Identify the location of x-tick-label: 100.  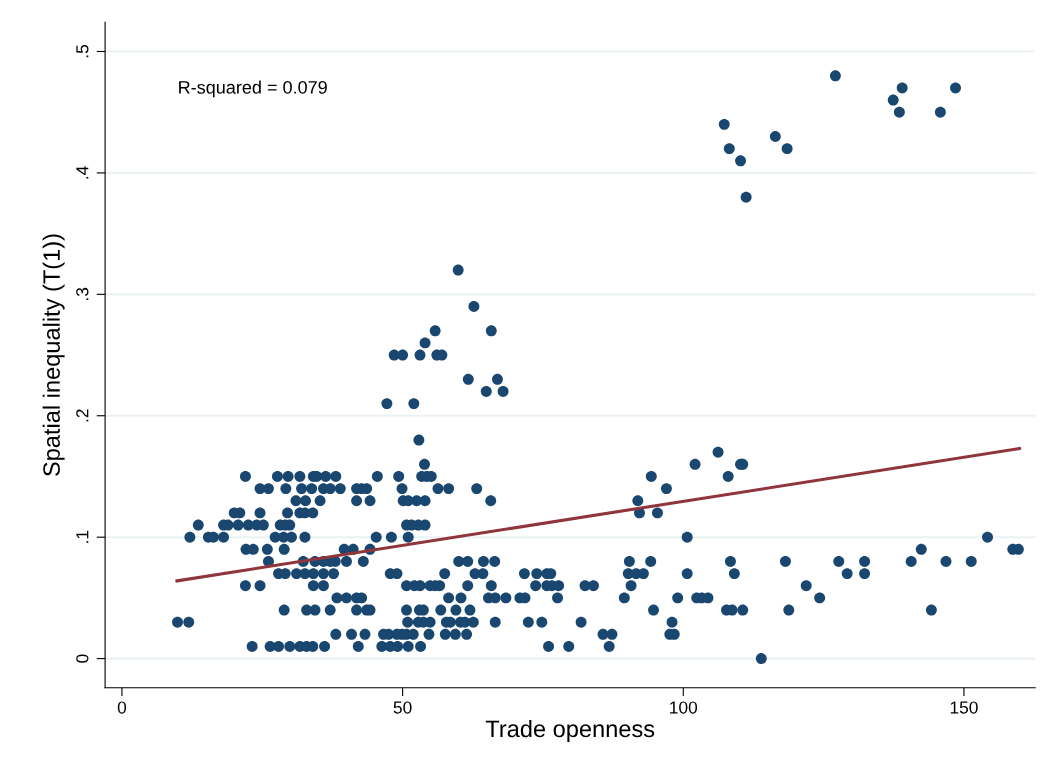
(684, 707).